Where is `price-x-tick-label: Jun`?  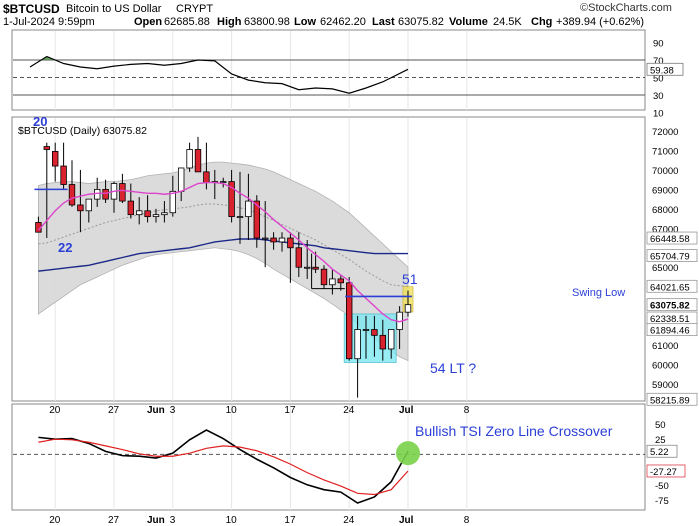
price-x-tick-label: Jun is located at coordinates (156, 410).